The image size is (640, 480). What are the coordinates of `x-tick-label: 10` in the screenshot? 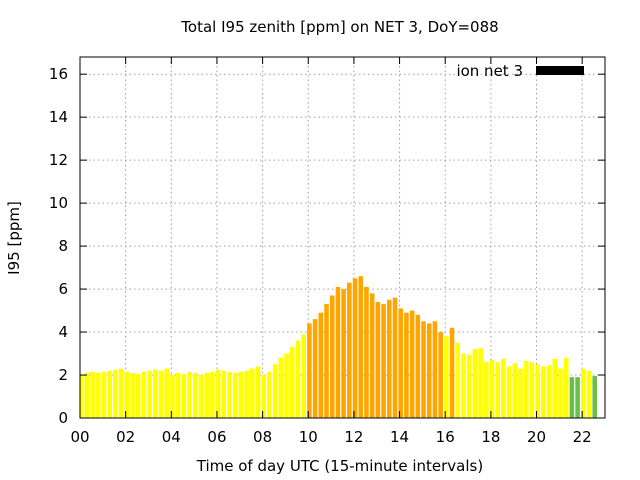 It's located at (308, 437).